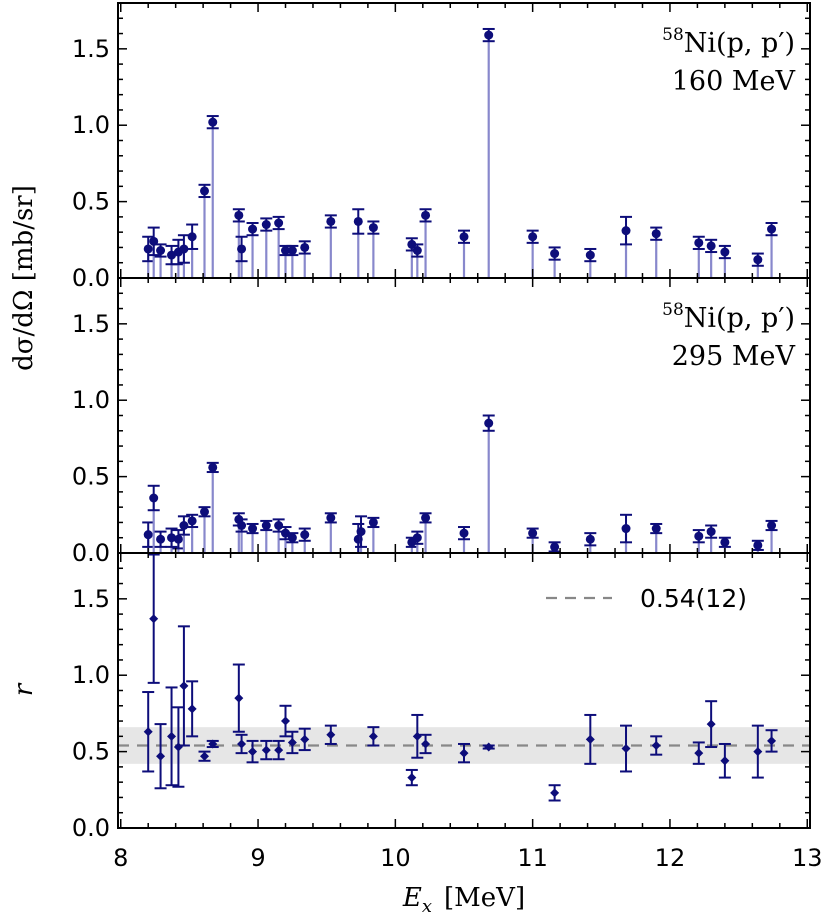 This screenshot has width=830, height=921. Describe the element at coordinates (532, 858) in the screenshot. I see `x-tick-label: 11` at that location.